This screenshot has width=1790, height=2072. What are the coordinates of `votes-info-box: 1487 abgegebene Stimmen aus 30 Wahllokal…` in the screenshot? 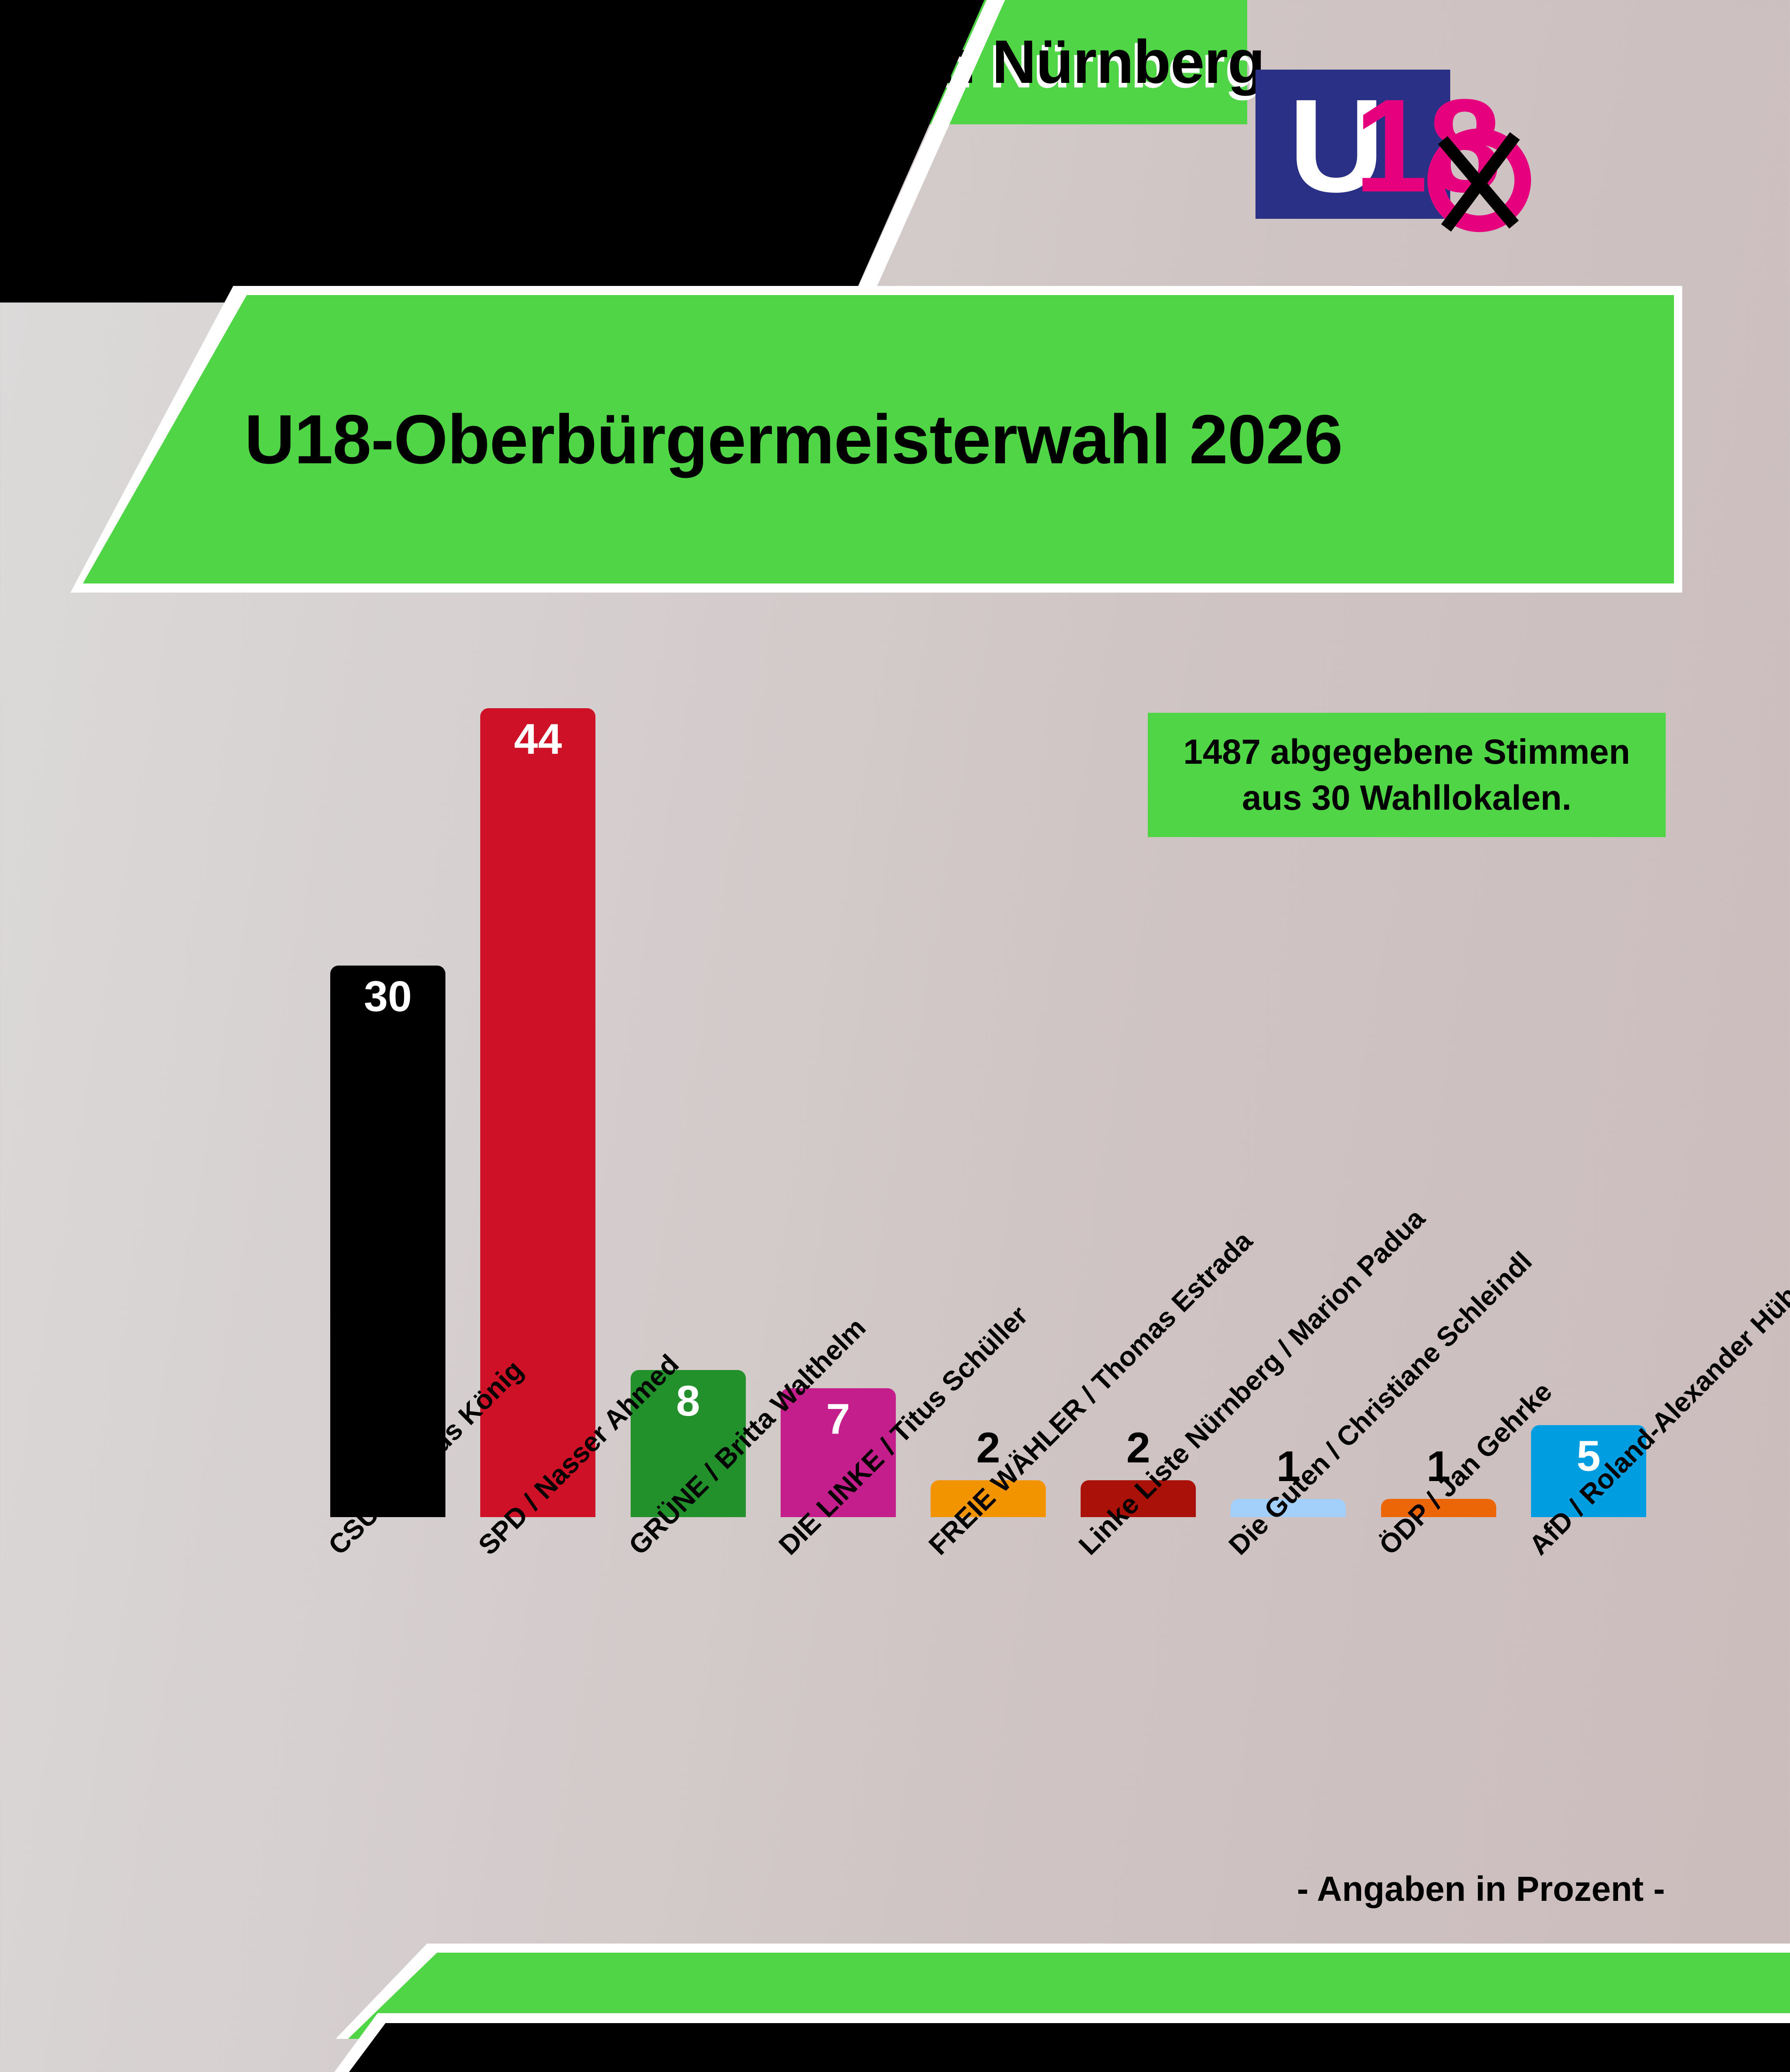 It's located at (1407, 775).